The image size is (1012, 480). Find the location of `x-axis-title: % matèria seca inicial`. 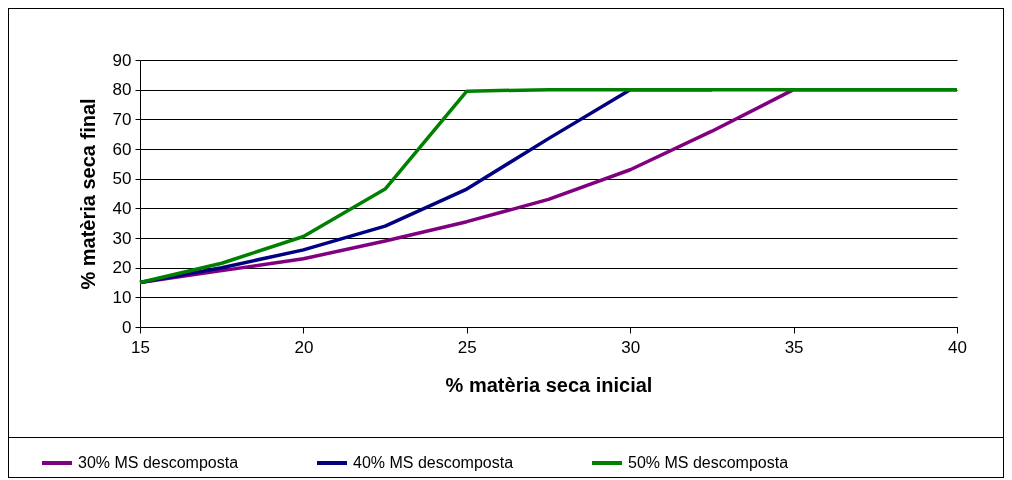

x-axis-title: % matèria seca inicial is located at coordinates (549, 384).